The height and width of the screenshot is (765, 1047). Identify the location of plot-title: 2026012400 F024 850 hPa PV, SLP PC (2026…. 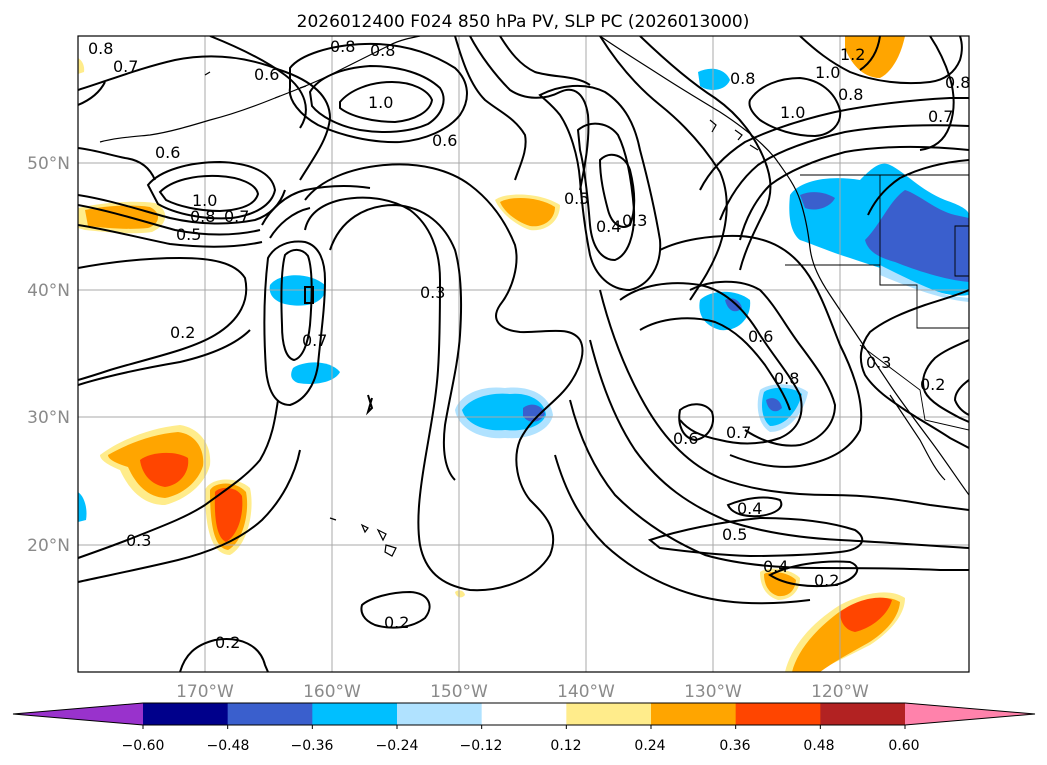
(523, 22).